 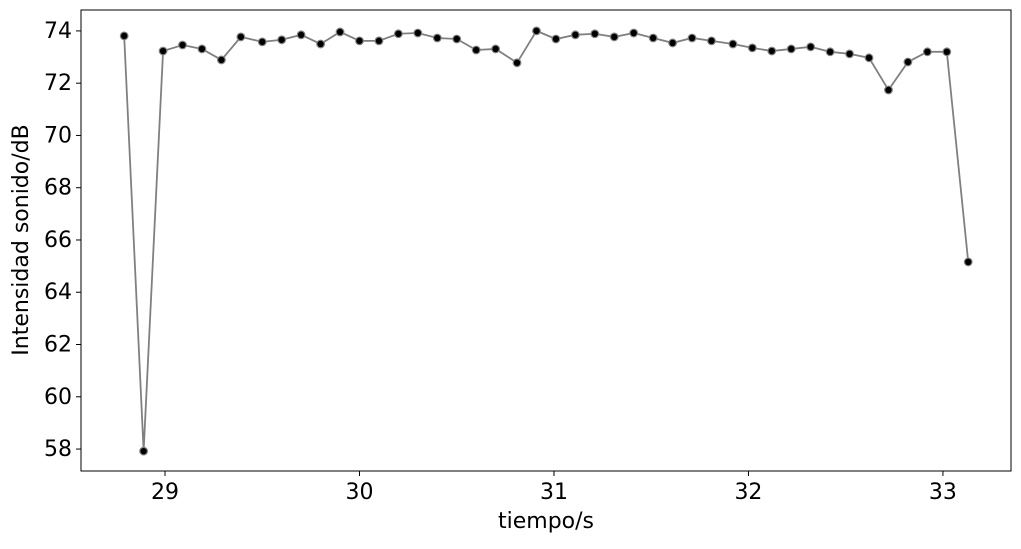 What do you see at coordinates (359, 492) in the screenshot?
I see `x-tick-label: 30` at bounding box center [359, 492].